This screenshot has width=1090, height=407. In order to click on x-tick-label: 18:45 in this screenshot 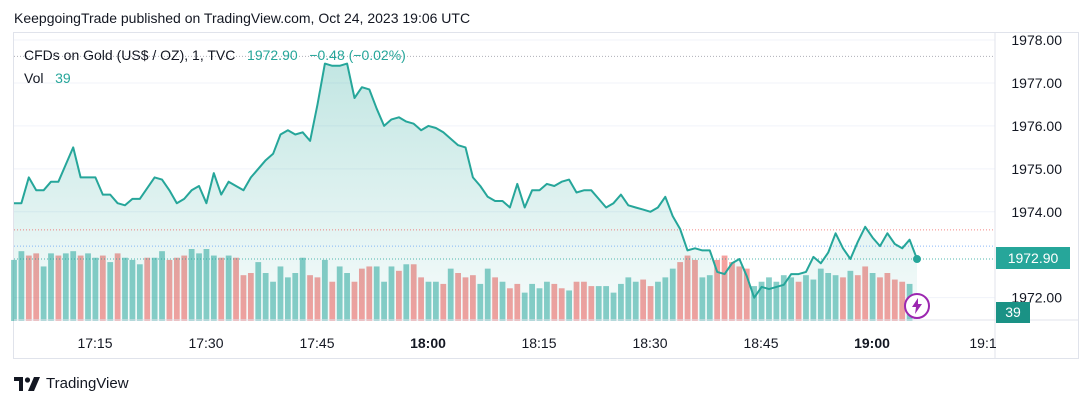, I will do `click(760, 343)`.